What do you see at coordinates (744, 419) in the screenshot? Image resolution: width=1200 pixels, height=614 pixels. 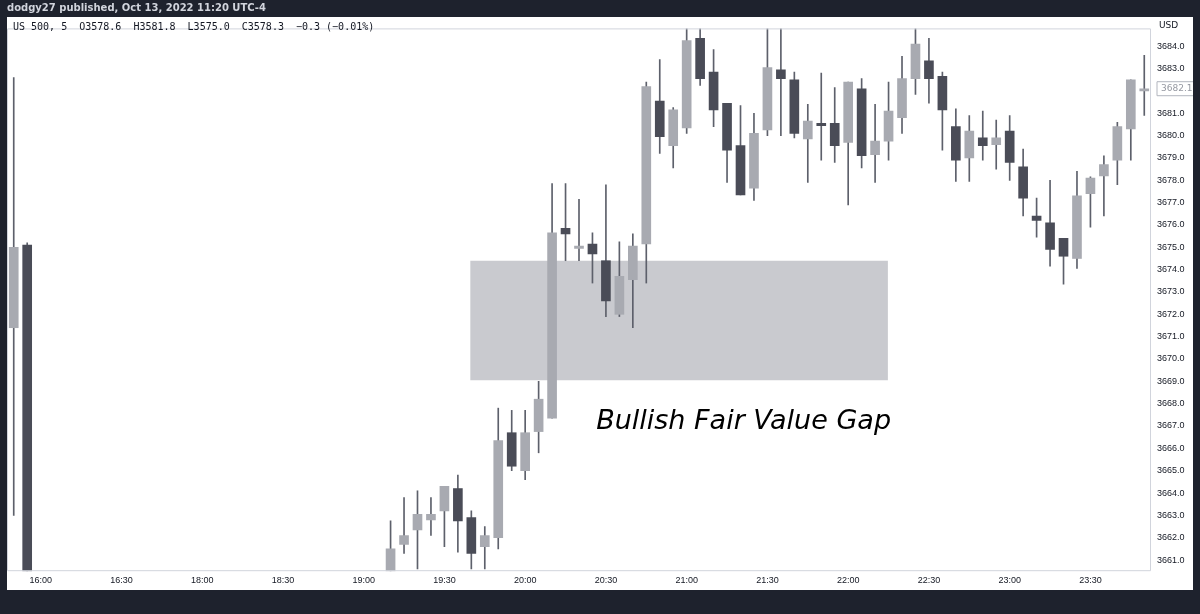 I see `band-label: Bullish Fair Value Gap` at bounding box center [744, 419].